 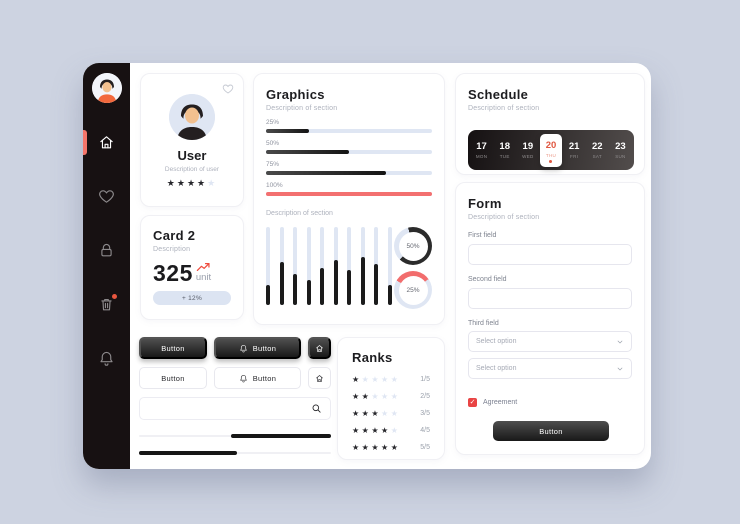 What do you see at coordinates (505, 150) in the screenshot?
I see `calendar-day-18: 18 TUE` at bounding box center [505, 150].